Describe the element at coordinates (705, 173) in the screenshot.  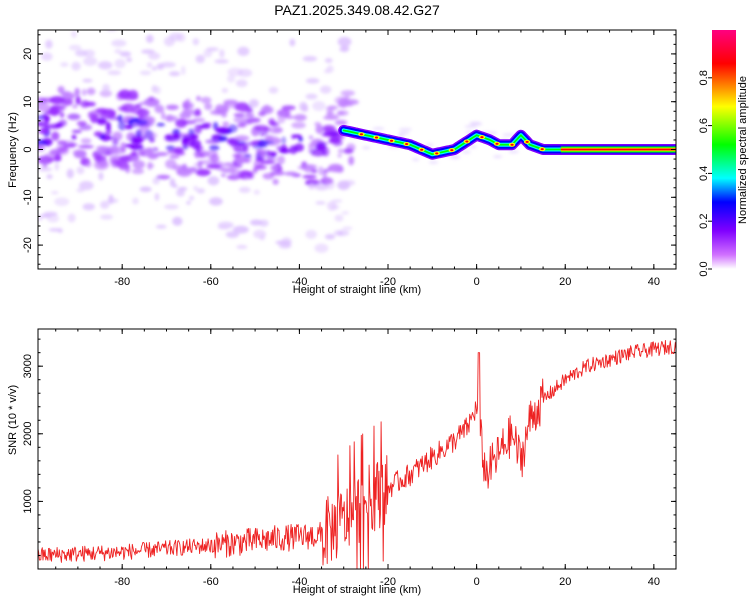
I see `colorbar-ticks: 0.0 0.2 0.4 0.6 0.8` at that location.